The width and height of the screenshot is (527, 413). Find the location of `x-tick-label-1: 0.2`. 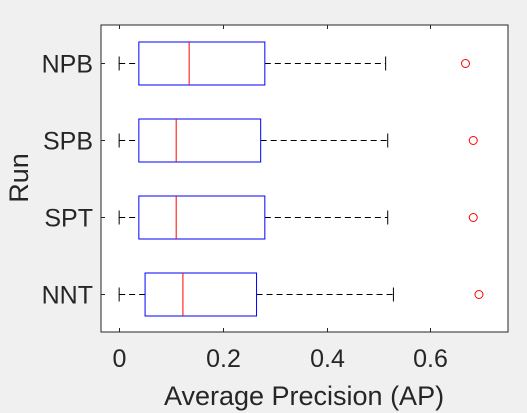

x-tick-label-1: 0.2 is located at coordinates (223, 359).